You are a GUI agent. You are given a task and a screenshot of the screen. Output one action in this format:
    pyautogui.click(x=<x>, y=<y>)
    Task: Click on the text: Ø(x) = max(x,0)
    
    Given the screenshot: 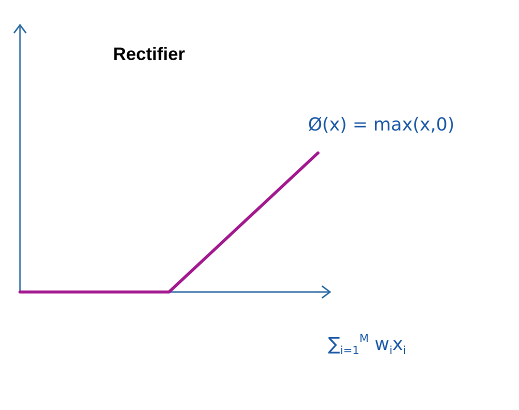 What is the action you would take?
    pyautogui.click(x=381, y=125)
    